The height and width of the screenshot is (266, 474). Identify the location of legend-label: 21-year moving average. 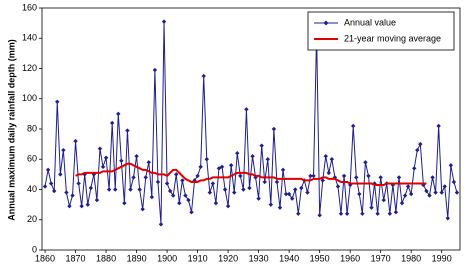
(392, 38).